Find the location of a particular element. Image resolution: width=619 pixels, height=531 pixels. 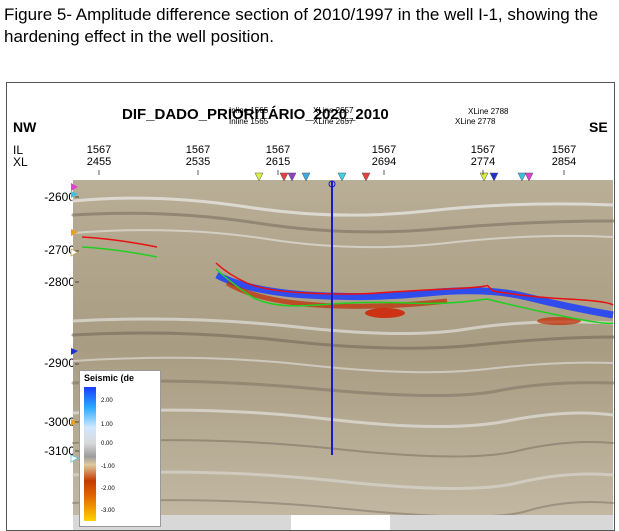

xl-tick-label: 2694 is located at coordinates (384, 162).